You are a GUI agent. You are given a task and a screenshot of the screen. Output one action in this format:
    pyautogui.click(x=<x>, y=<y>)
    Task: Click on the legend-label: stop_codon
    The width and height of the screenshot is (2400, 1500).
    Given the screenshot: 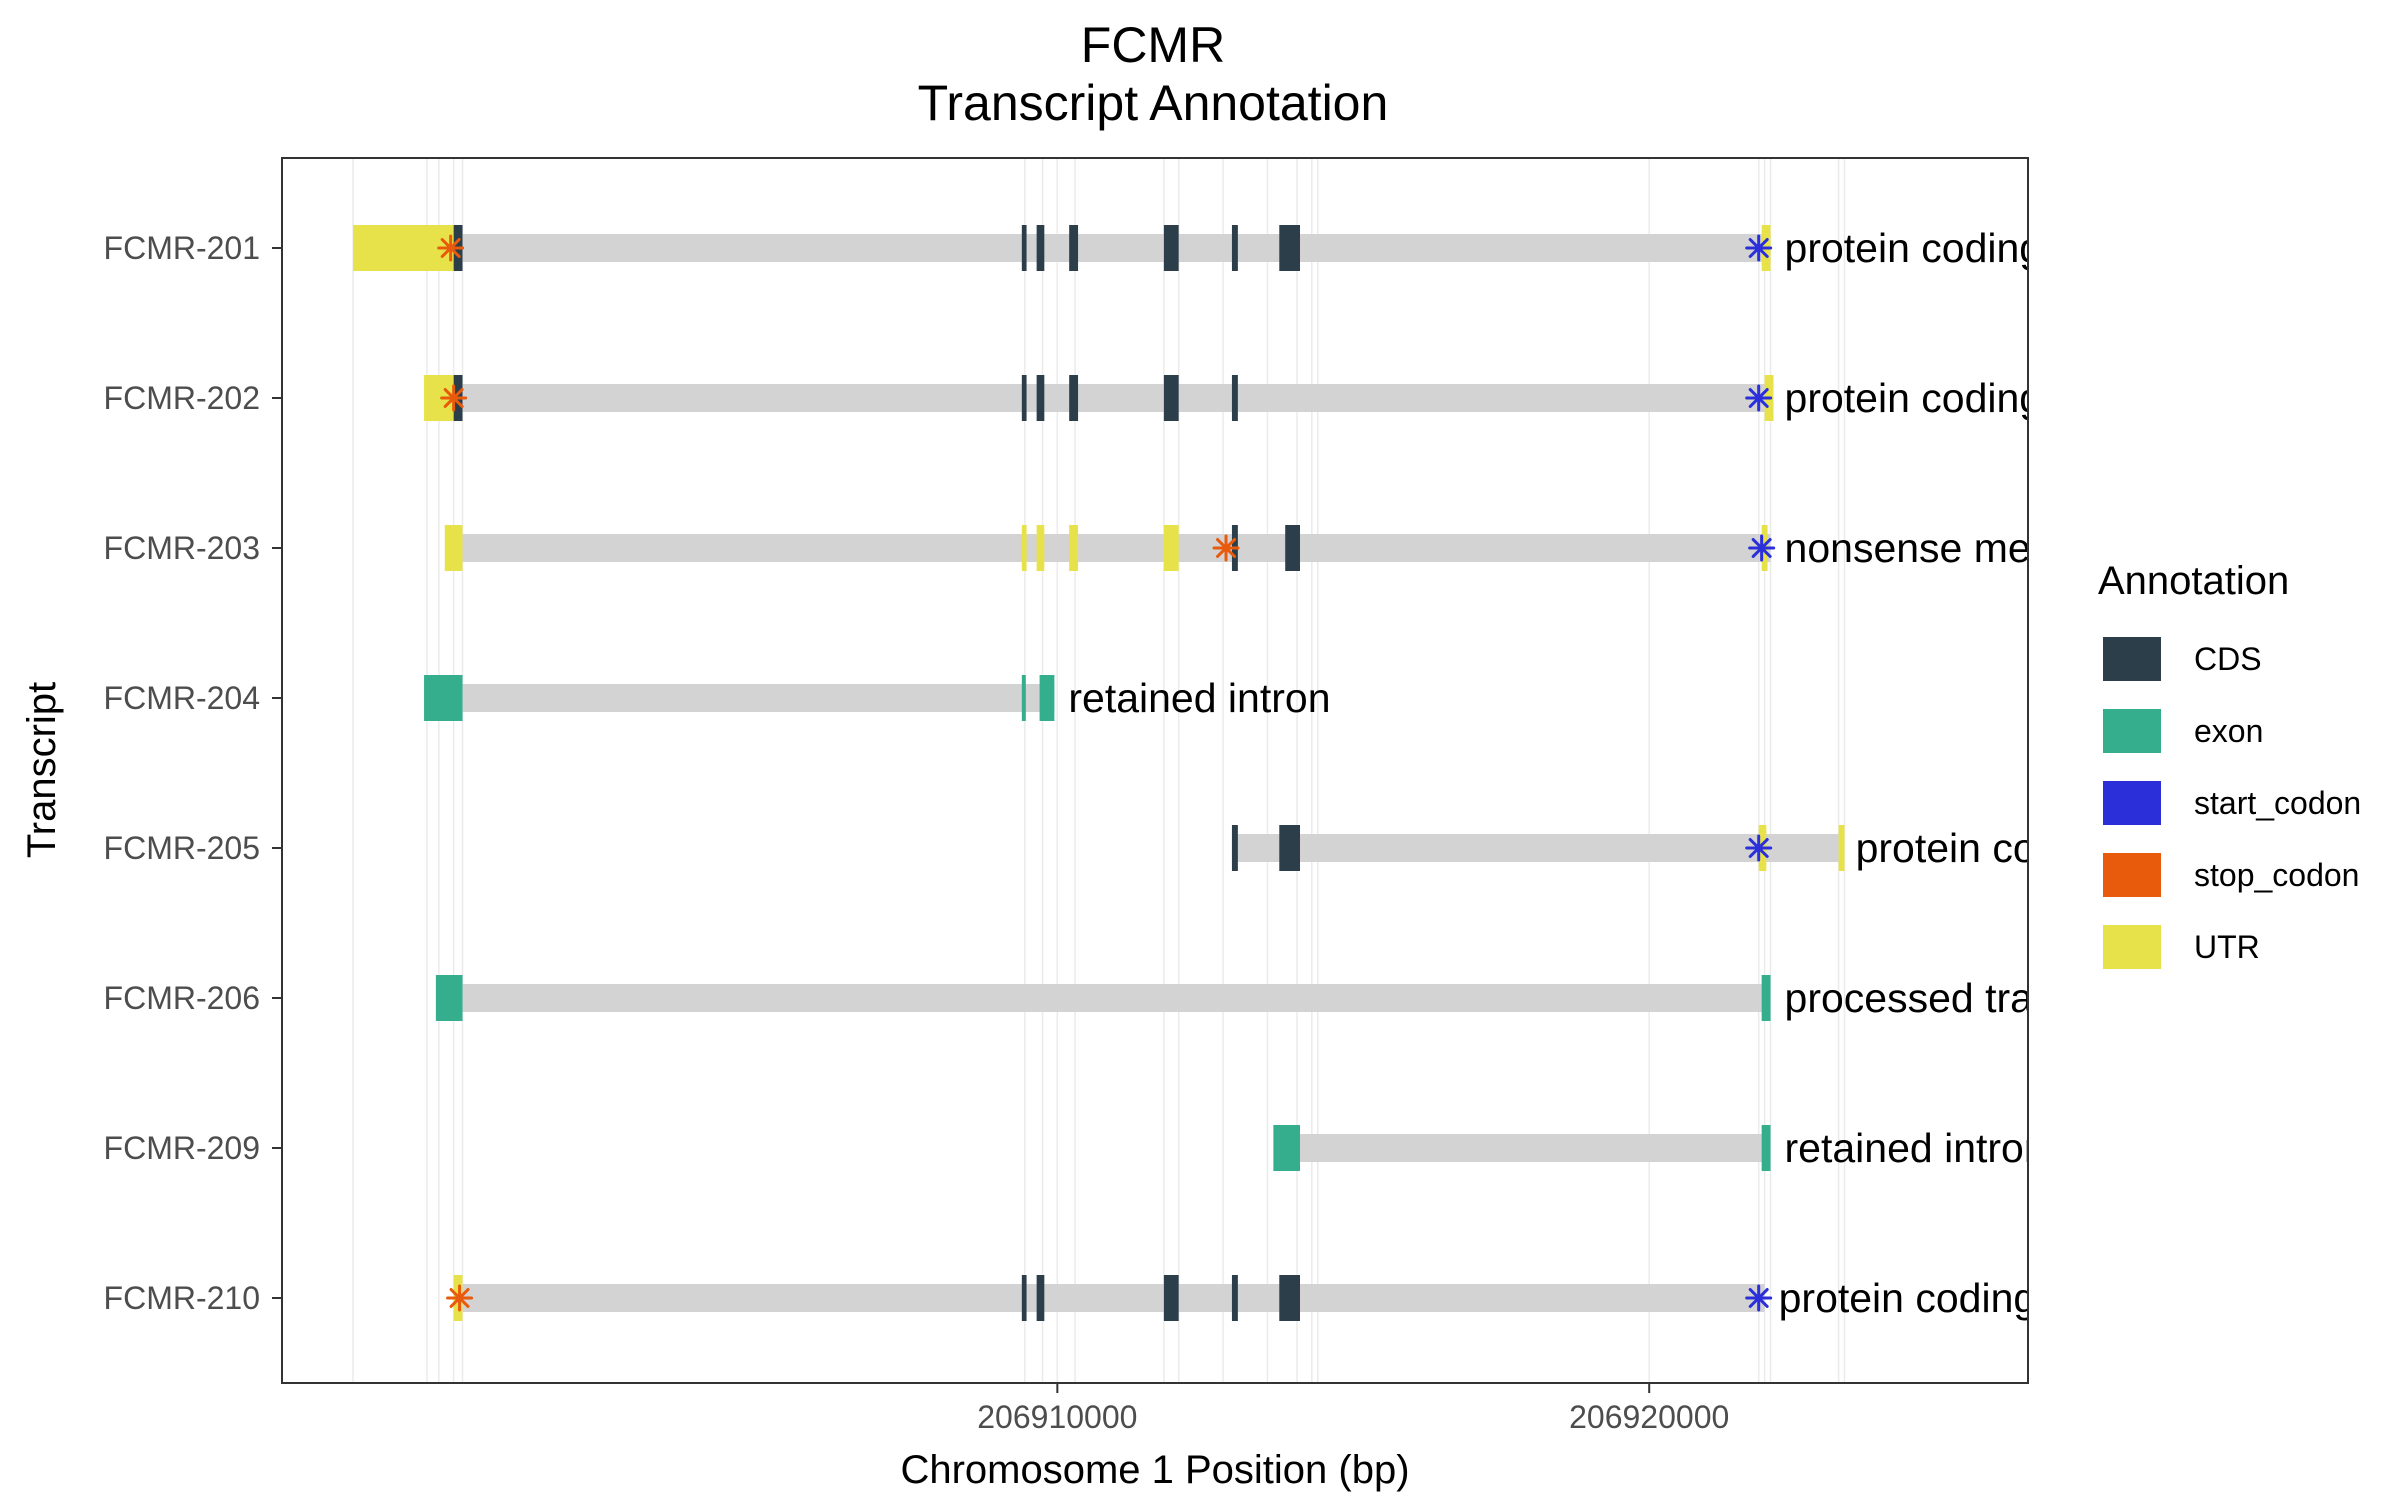 What is the action you would take?
    pyautogui.click(x=2276, y=875)
    